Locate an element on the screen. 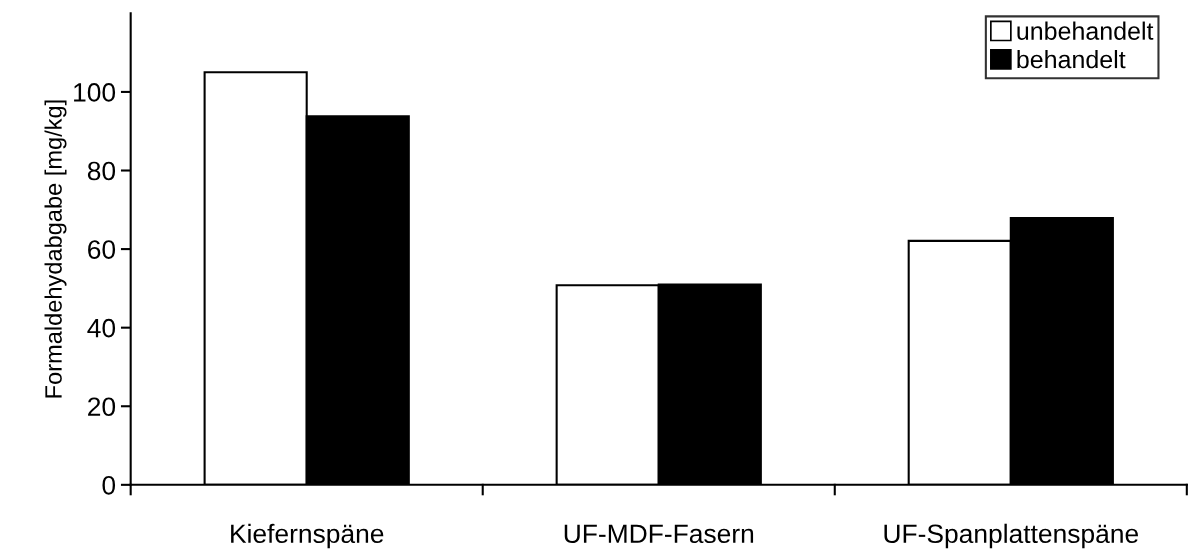 The image size is (1188, 556). y-tick-label: 20 is located at coordinates (102, 407).